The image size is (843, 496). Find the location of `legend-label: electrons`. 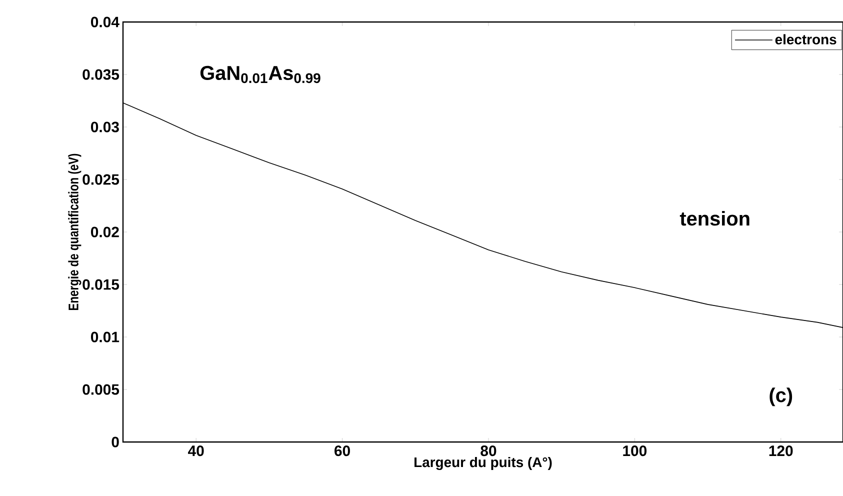

legend-label: electrons is located at coordinates (805, 39).